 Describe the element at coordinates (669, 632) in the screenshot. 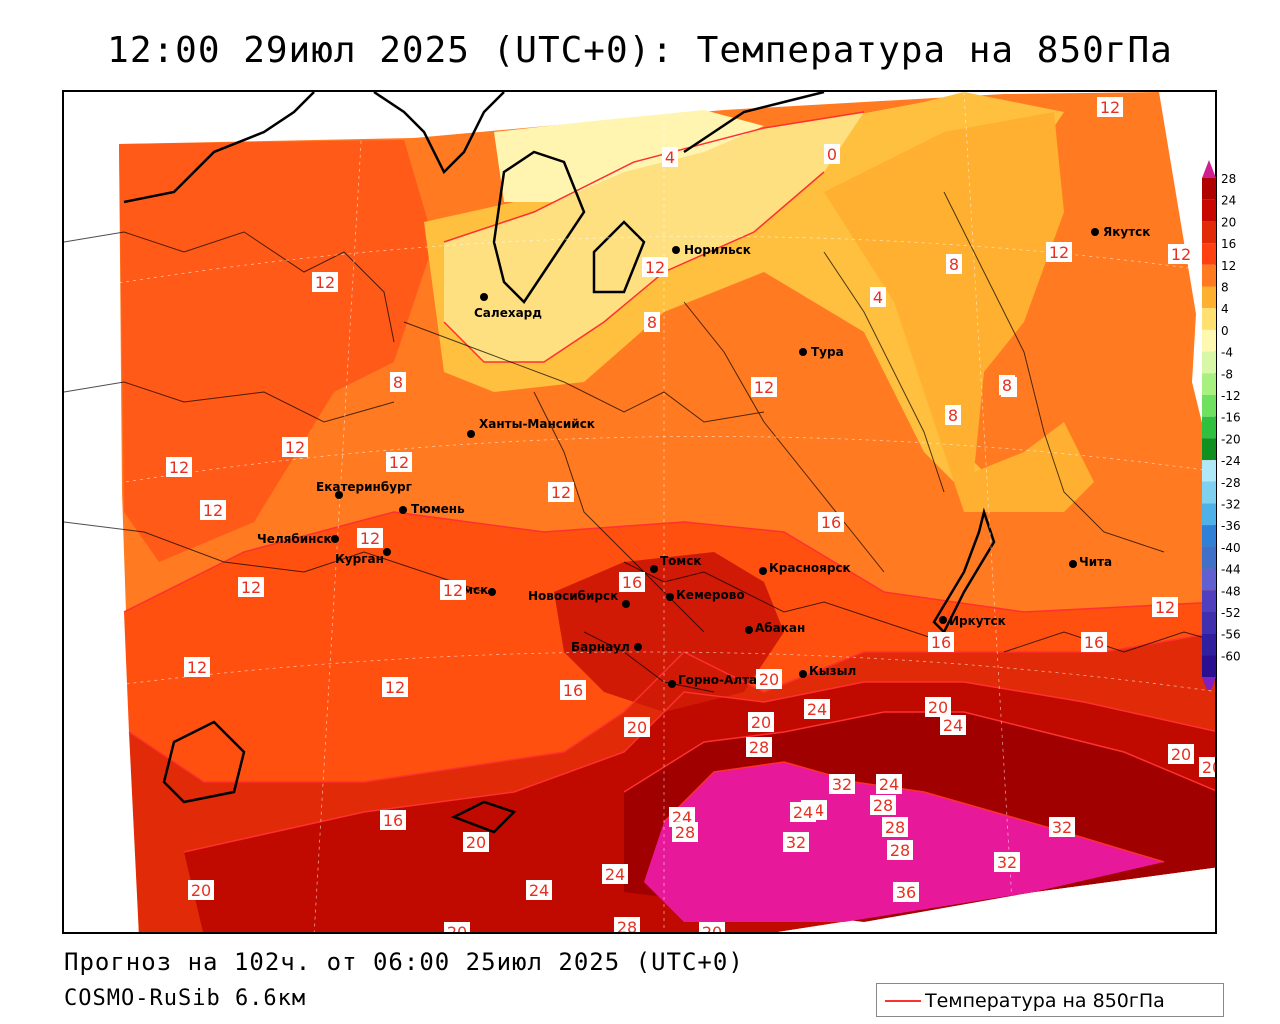

I see `band-20-altai` at that location.